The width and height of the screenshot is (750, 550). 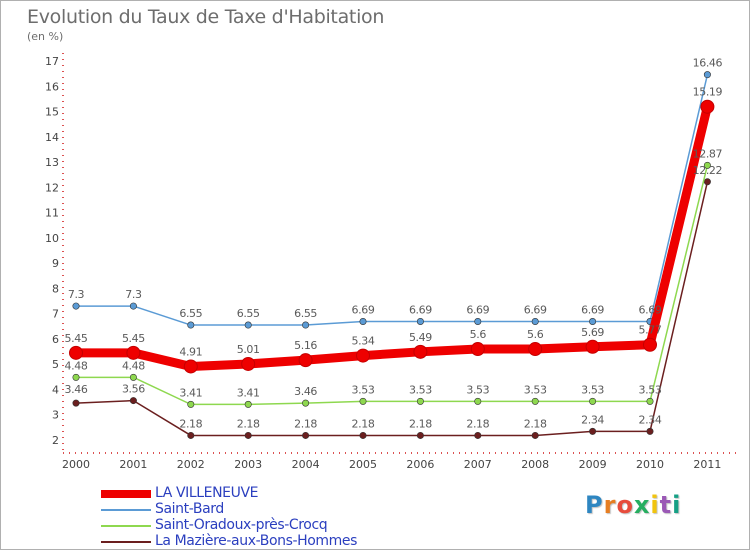 What do you see at coordinates (478, 464) in the screenshot?
I see `x-tick-label: 2007` at bounding box center [478, 464].